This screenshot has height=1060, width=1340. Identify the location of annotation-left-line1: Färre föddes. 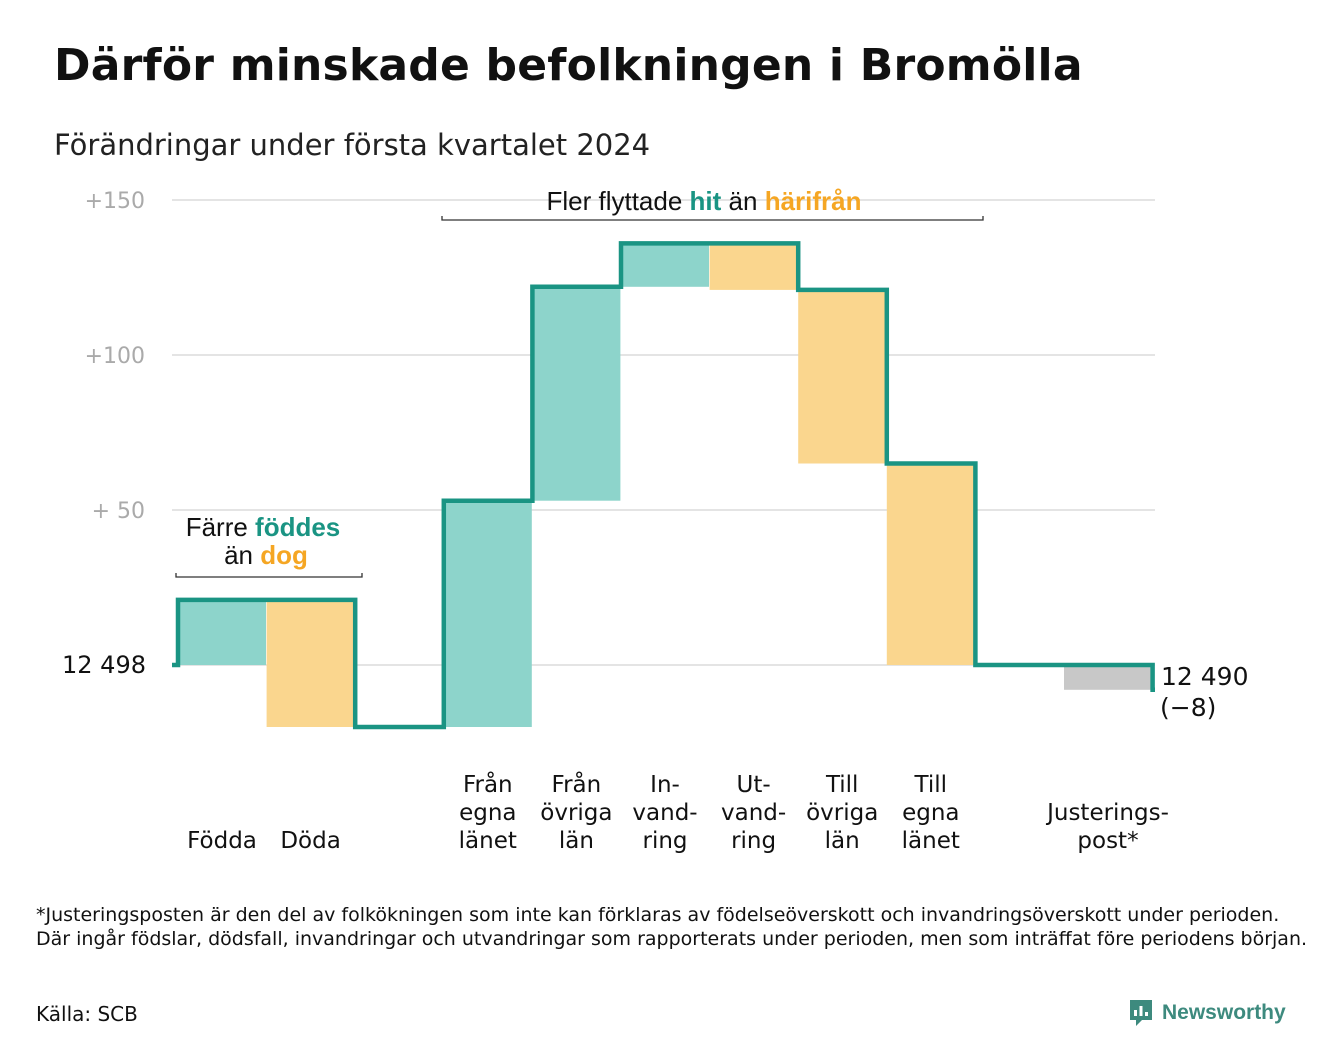
(263, 527).